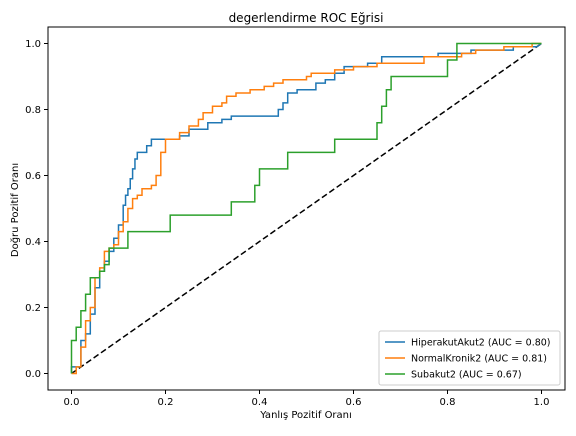 The image size is (576, 436). What do you see at coordinates (166, 402) in the screenshot?
I see `x-tick-label: 0.2` at bounding box center [166, 402].